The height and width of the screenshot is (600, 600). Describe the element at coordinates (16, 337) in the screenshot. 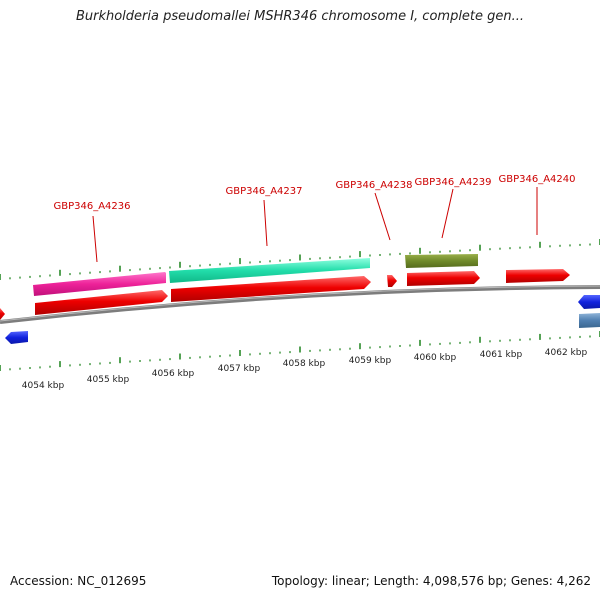

I see `gene-reverse-left` at that location.